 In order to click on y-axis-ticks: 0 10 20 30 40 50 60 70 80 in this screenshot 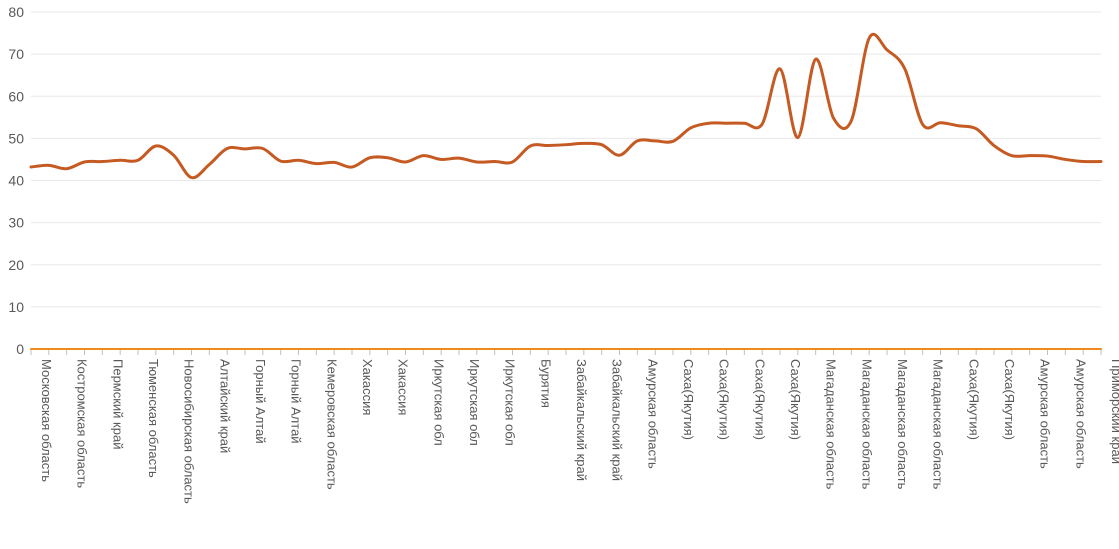, I will do `click(16, 180)`.